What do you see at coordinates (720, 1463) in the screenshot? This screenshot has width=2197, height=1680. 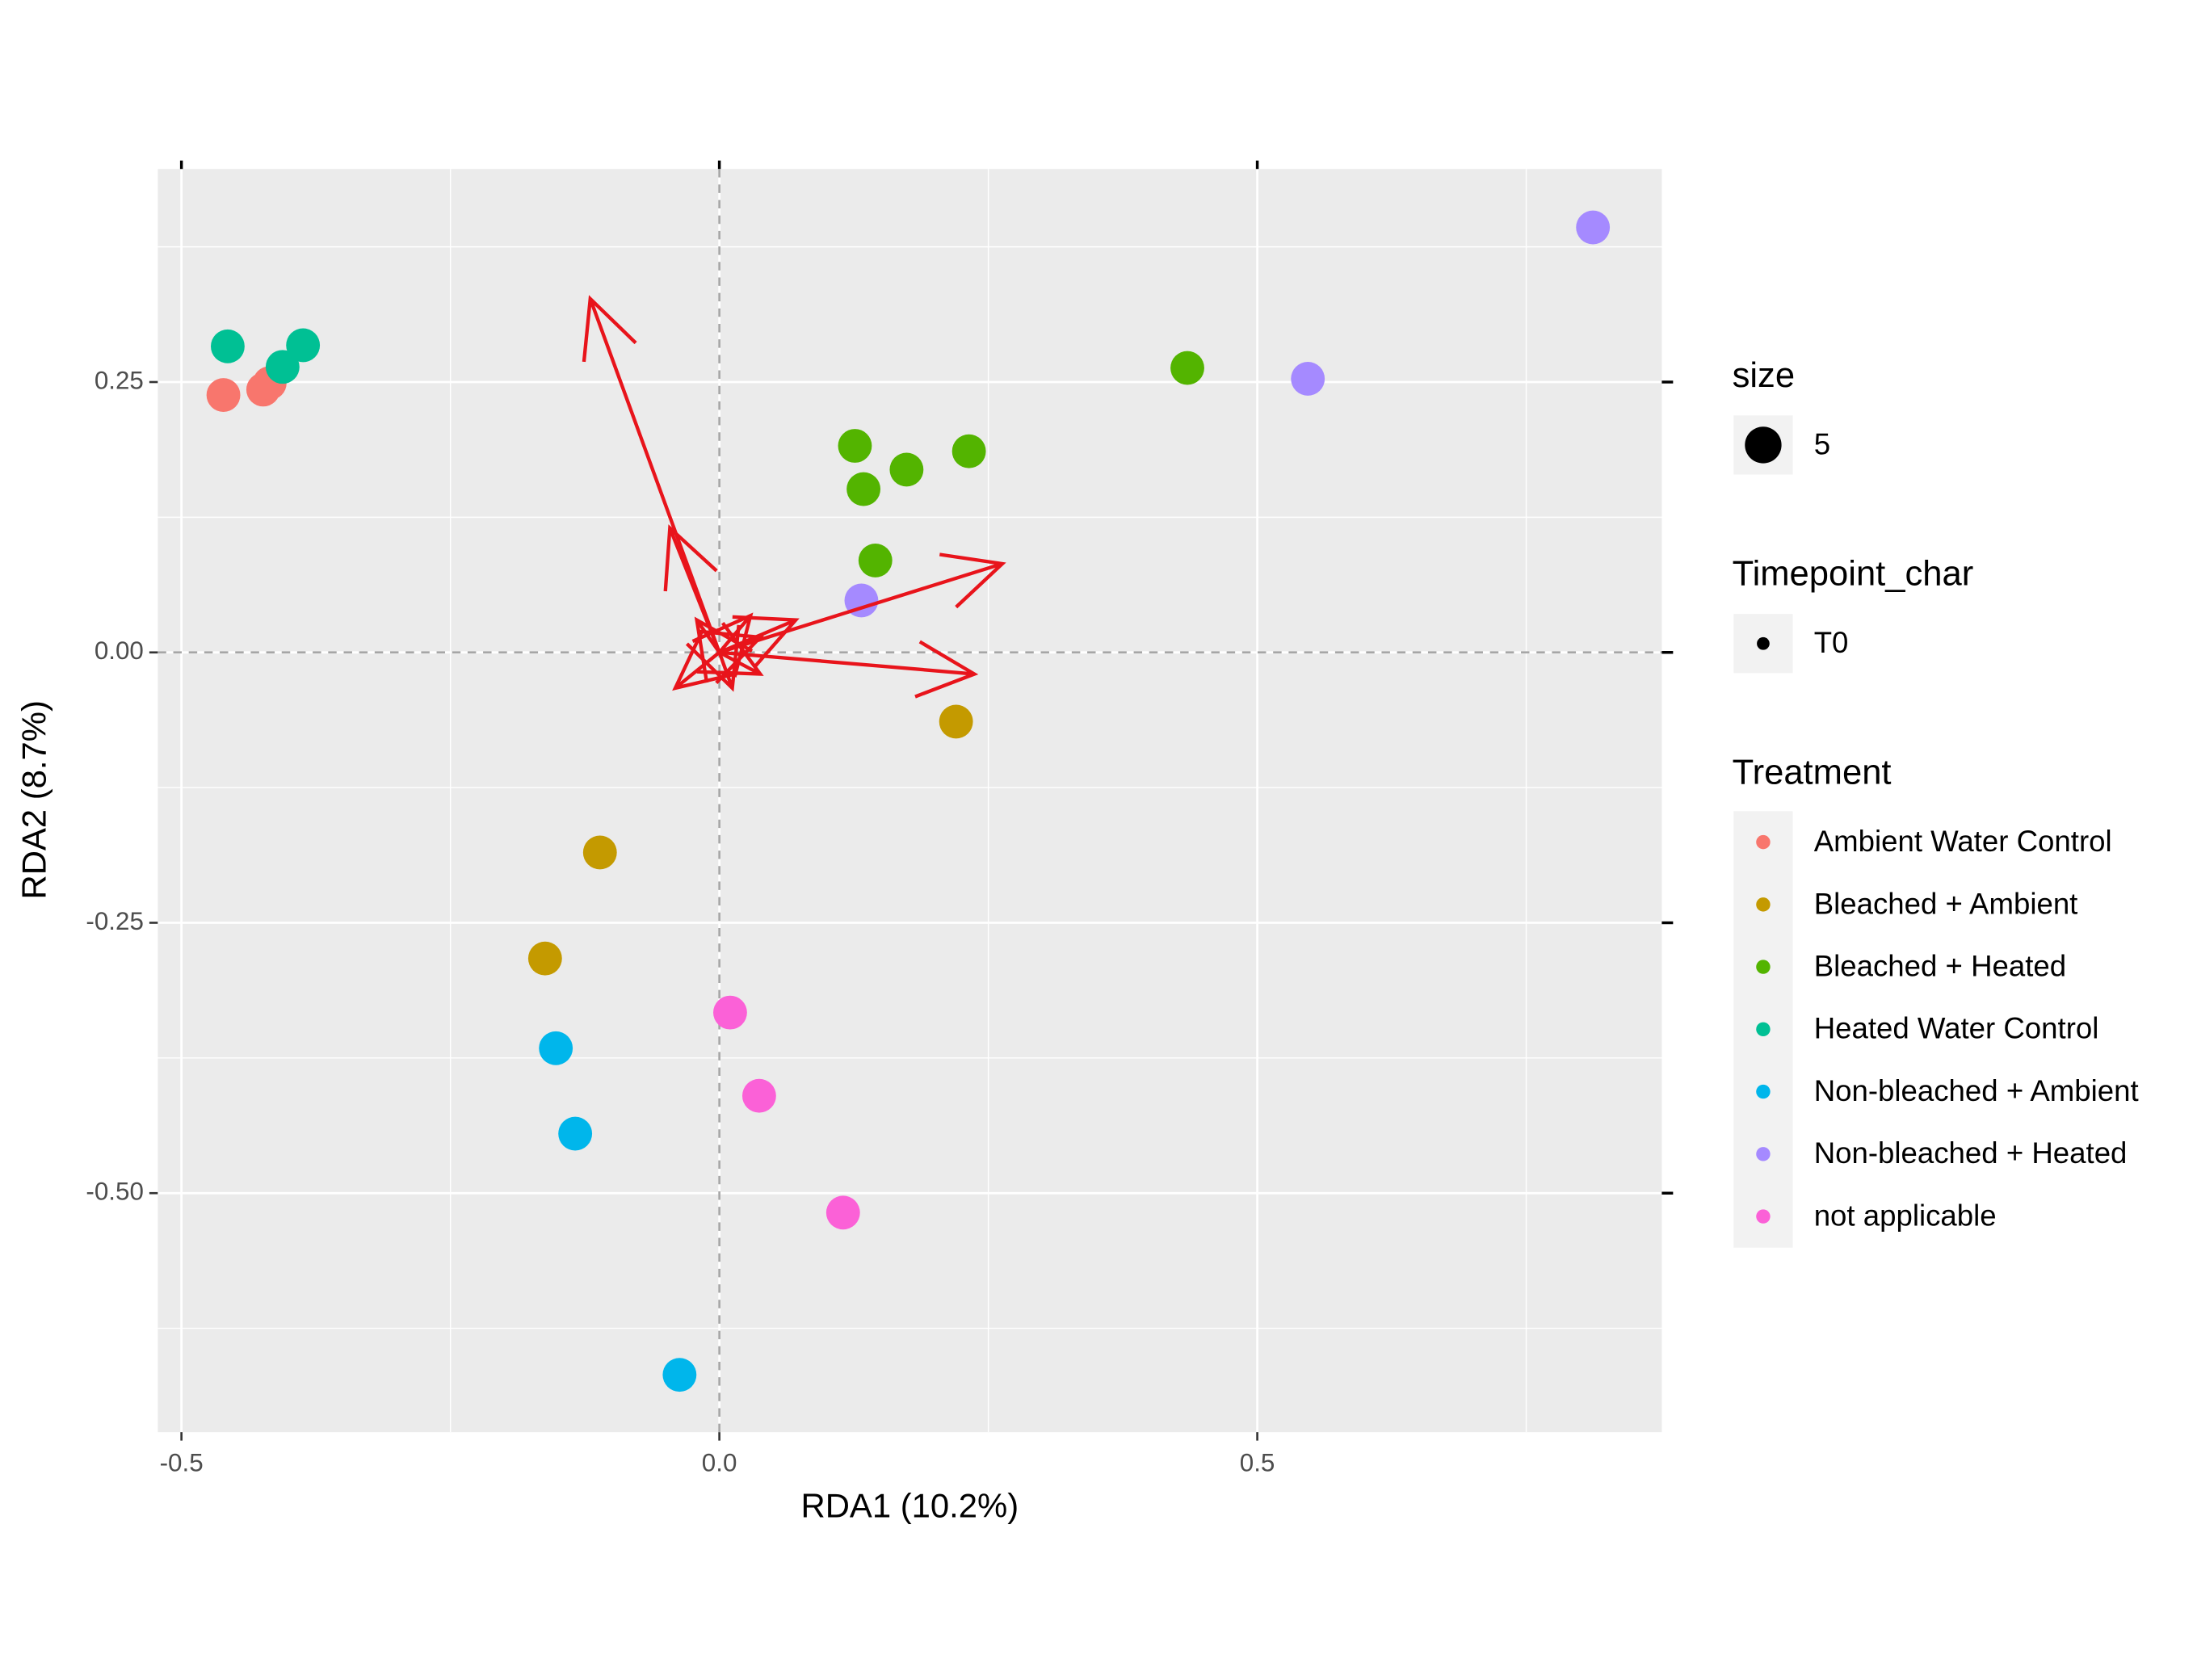 I see `x-tick-label: 0.0` at bounding box center [720, 1463].